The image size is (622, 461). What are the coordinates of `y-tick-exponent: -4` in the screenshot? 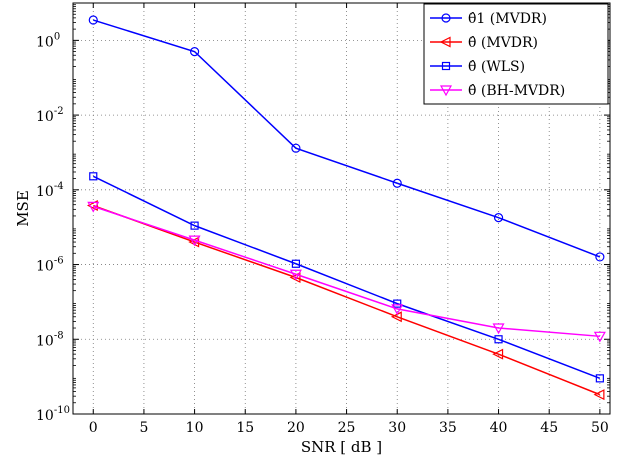 It's located at (59, 186).